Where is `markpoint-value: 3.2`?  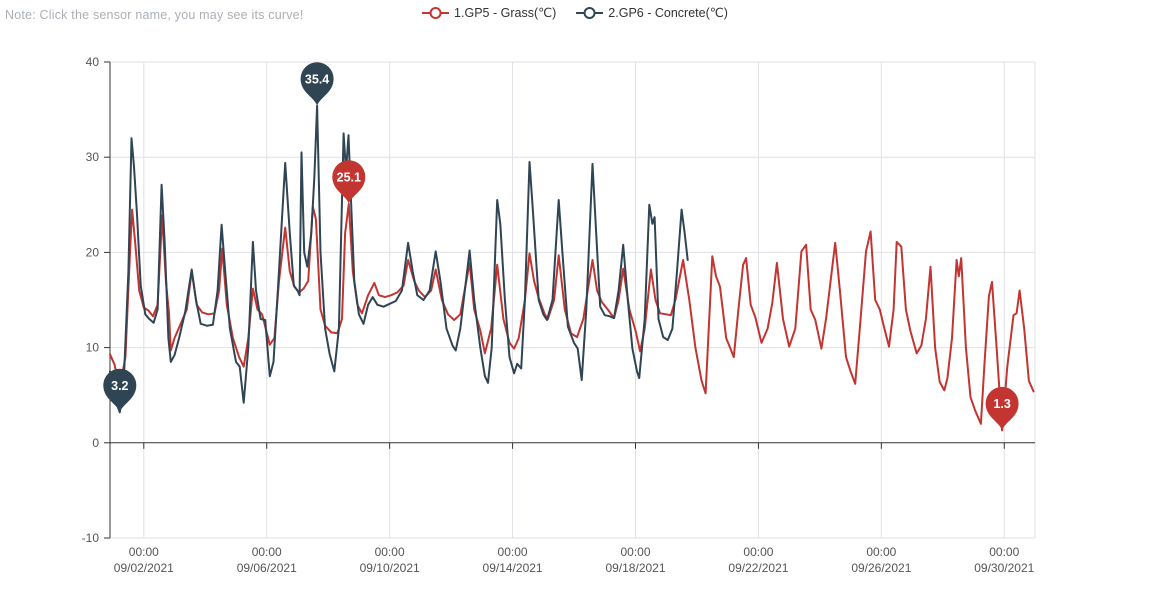 markpoint-value: 3.2 is located at coordinates (119, 386).